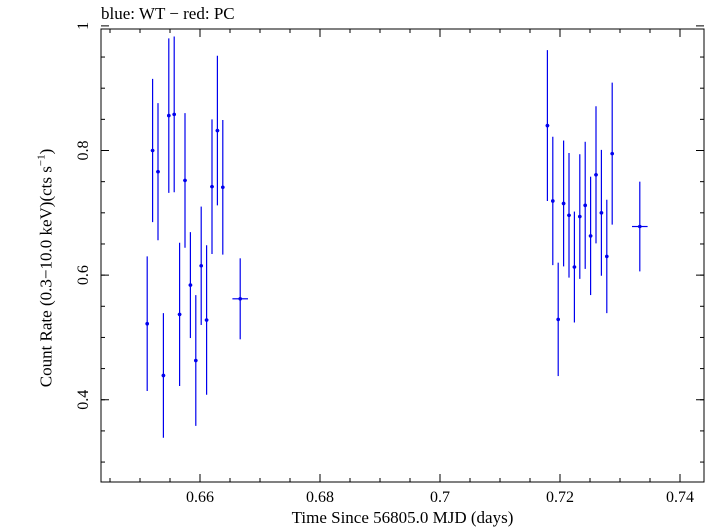 Image resolution: width=721 pixels, height=532 pixels. I want to click on y-axis-label: Count Rate (0.3−10.0 keV)(cts s−1), so click(46, 268).